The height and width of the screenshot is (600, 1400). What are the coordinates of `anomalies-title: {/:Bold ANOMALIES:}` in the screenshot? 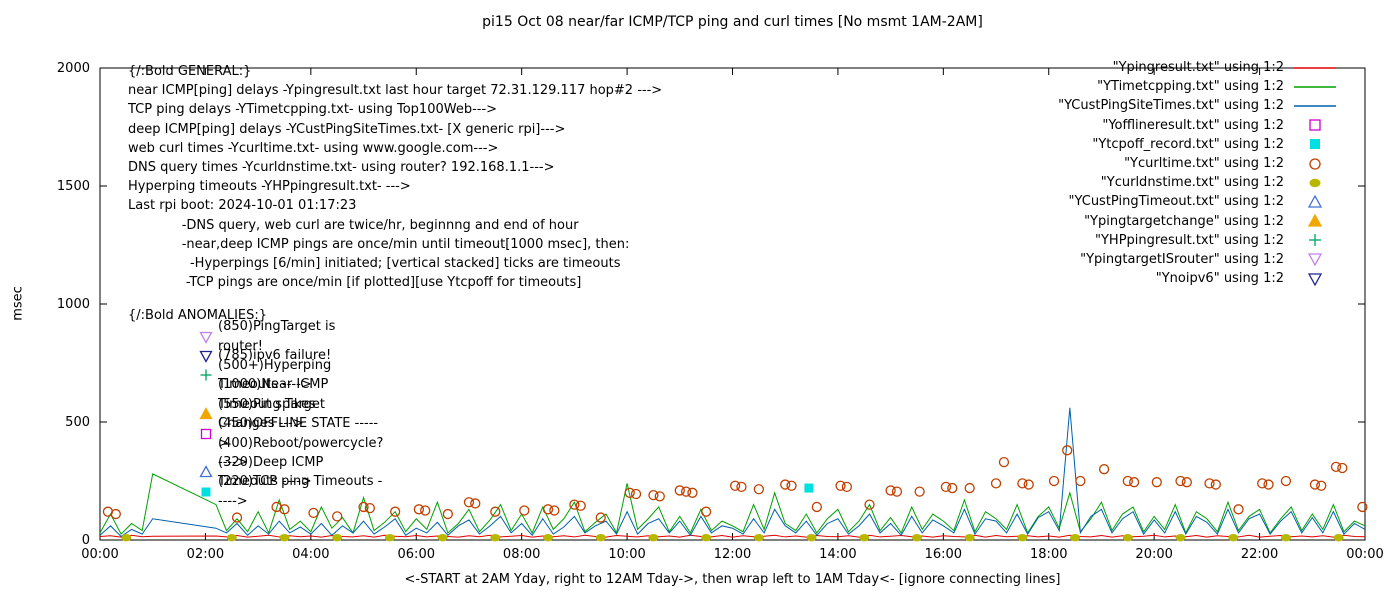 It's located at (198, 315).